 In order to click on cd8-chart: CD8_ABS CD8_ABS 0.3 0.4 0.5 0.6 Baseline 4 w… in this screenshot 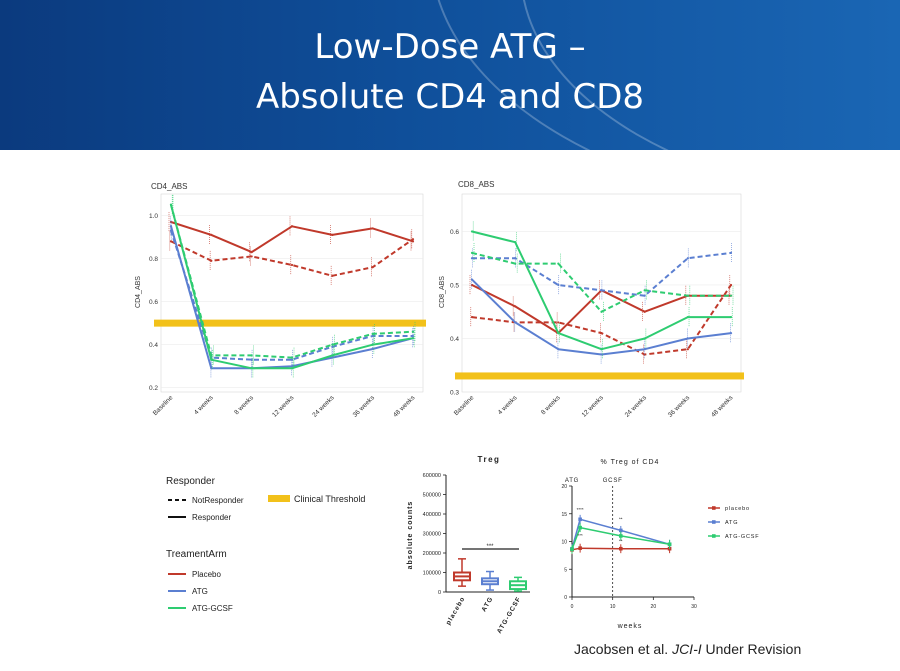, I will do `click(591, 299)`.